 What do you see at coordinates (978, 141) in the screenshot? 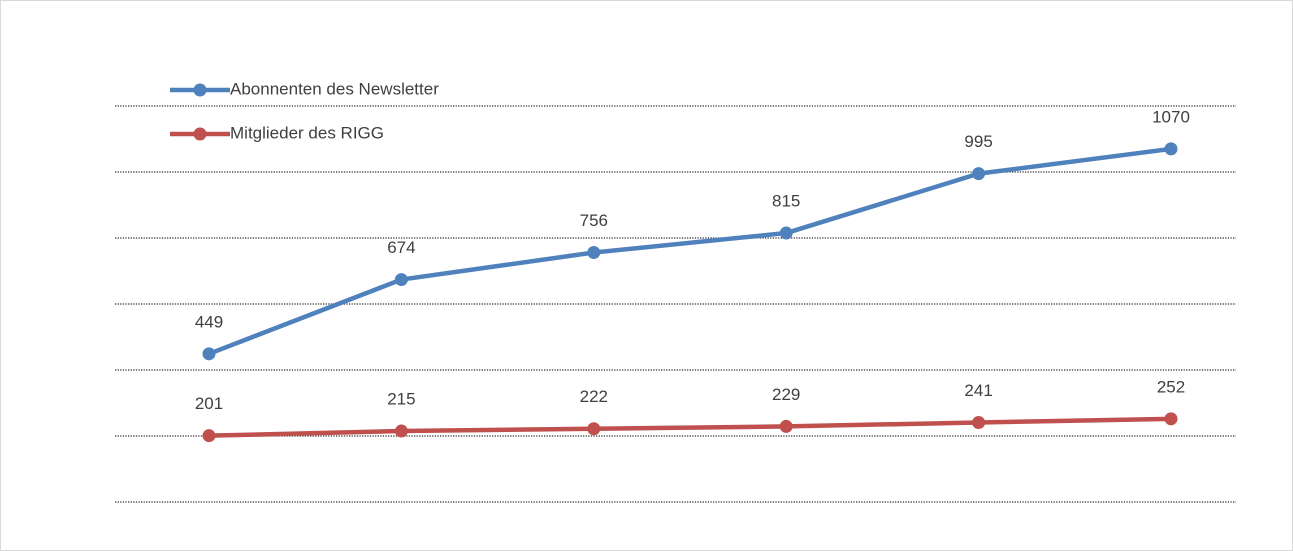
I see `data-label: 995` at bounding box center [978, 141].